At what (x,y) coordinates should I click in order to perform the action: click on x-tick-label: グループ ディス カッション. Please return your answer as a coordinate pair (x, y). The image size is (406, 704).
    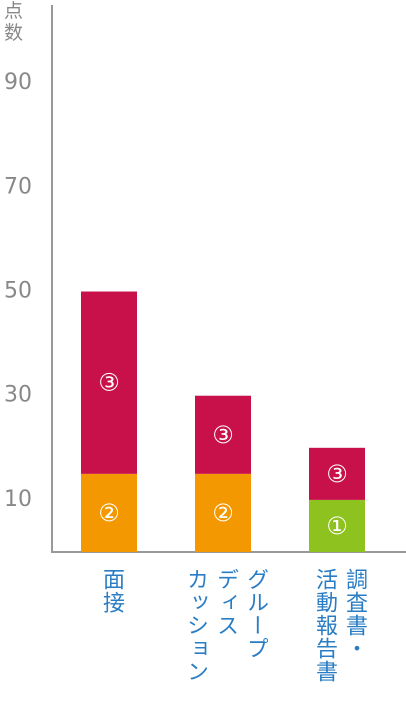
    Looking at the image, I should click on (225, 625).